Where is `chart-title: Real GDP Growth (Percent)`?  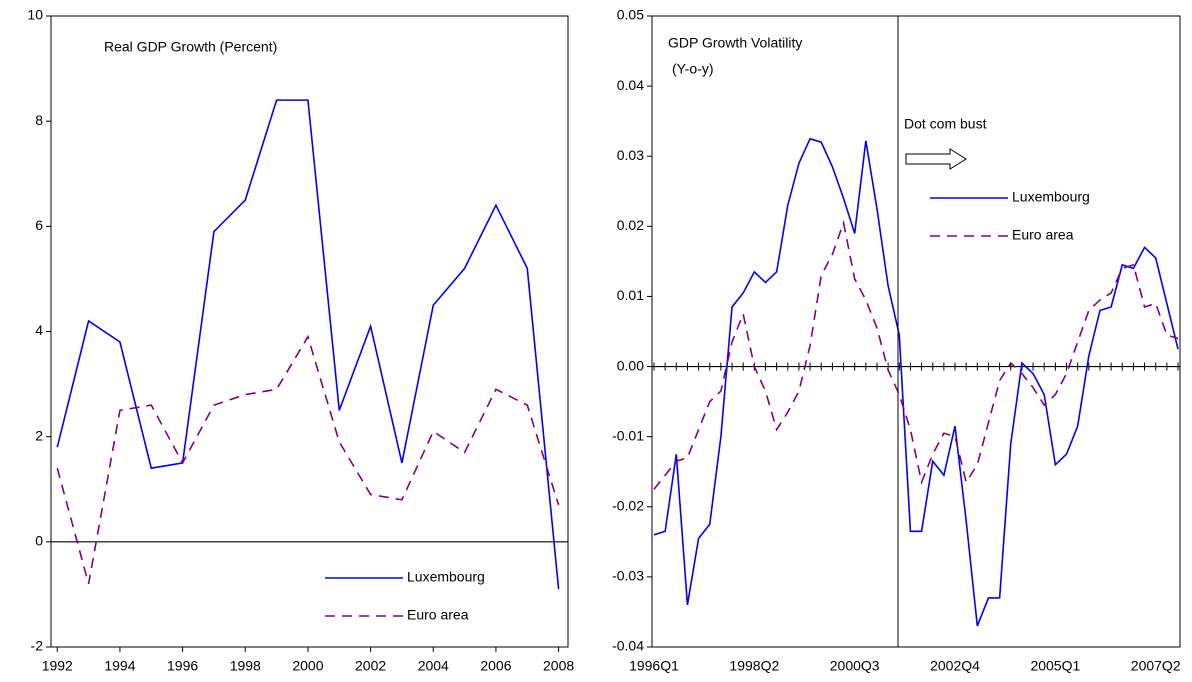
chart-title: Real GDP Growth (Percent) is located at coordinates (190, 47).